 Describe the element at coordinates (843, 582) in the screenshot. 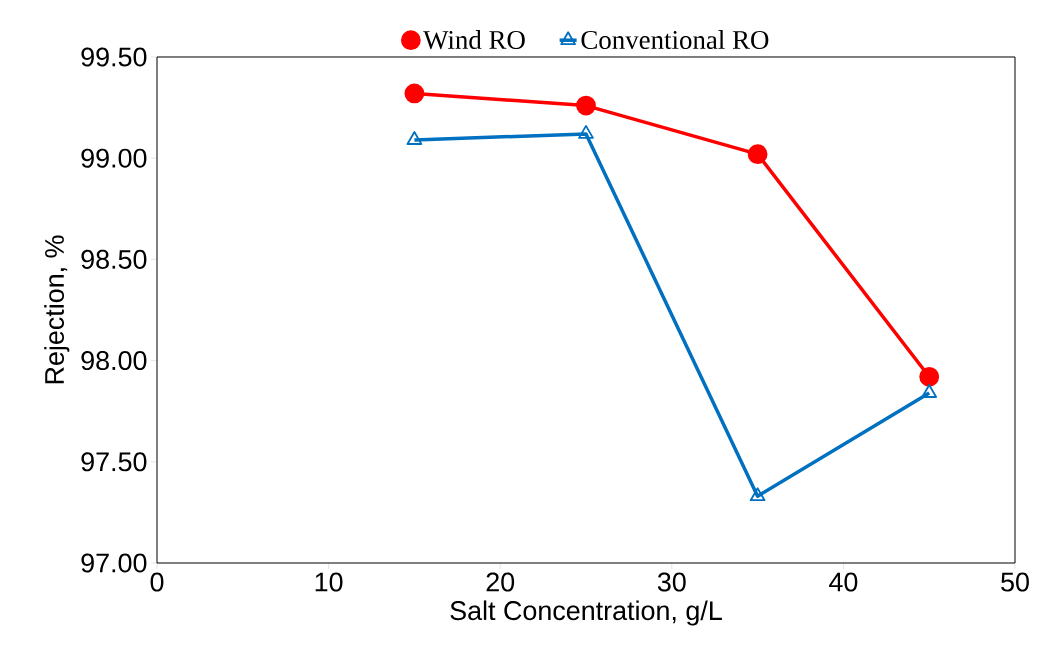

I see `x-tick-label: 40` at that location.